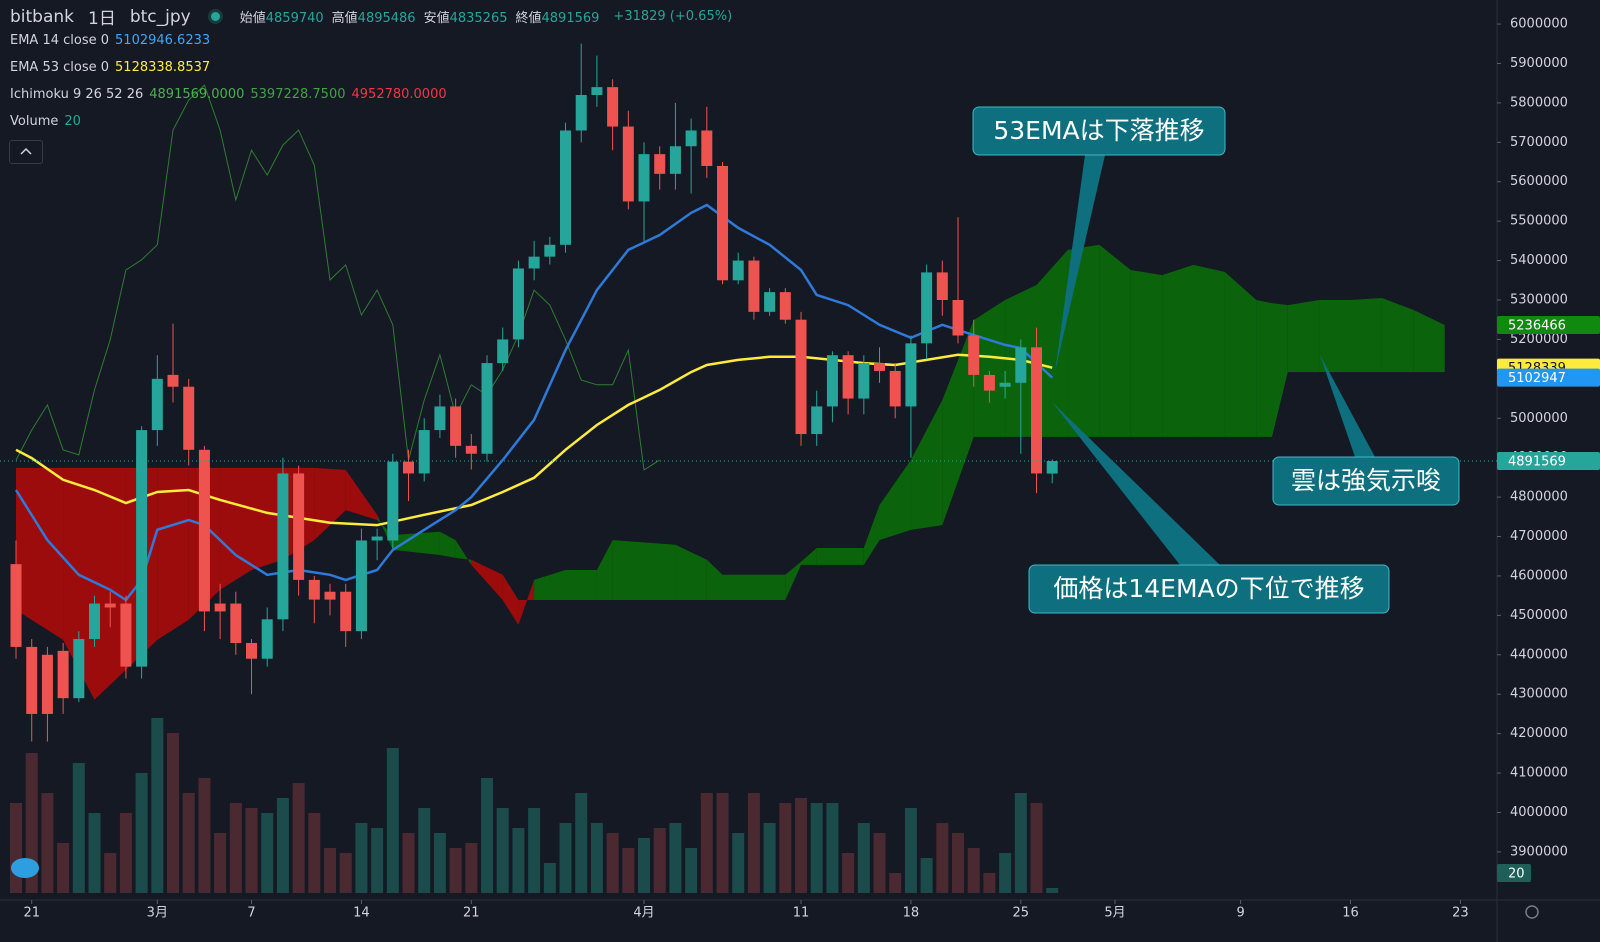  What do you see at coordinates (252, 18) in the screenshot?
I see `ohlc-label: 始値` at bounding box center [252, 18].